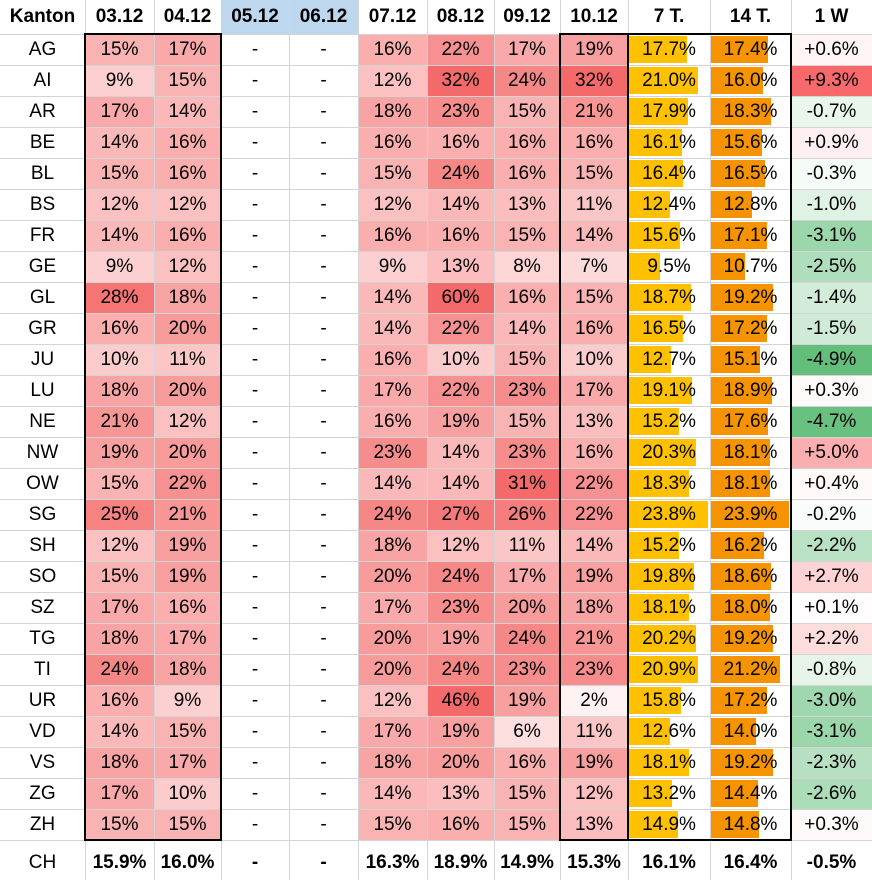 The image size is (872, 880). What do you see at coordinates (119, 669) in the screenshot?
I see `value-cell: 24%` at bounding box center [119, 669].